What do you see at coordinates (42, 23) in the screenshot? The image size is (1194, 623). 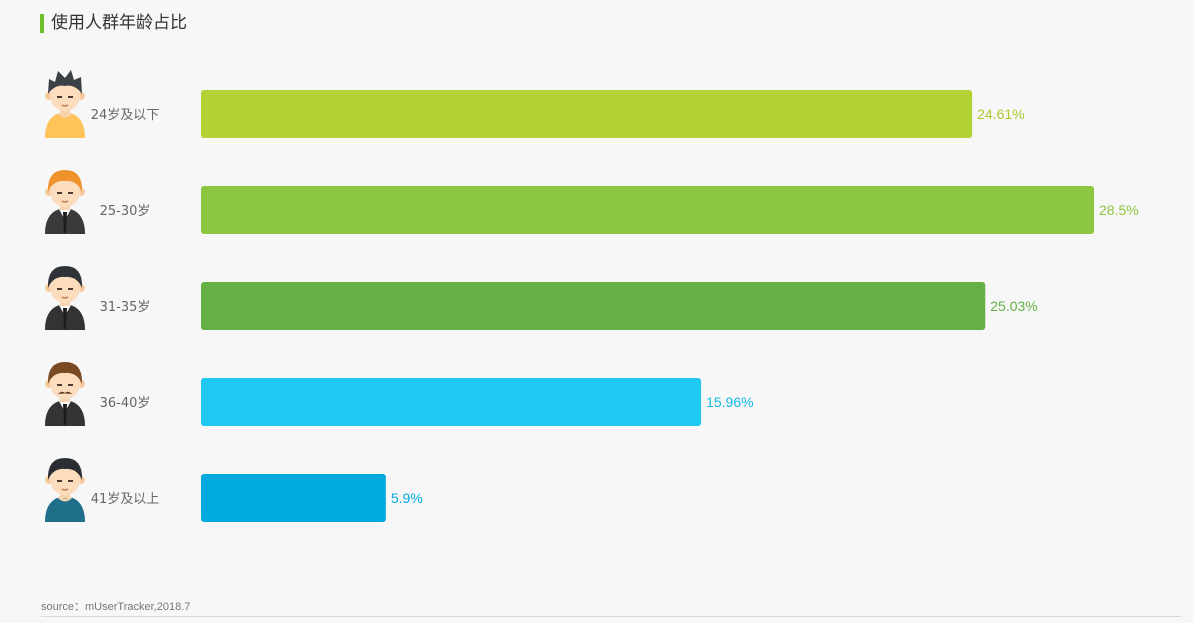 I see `title-accent-bar` at bounding box center [42, 23].